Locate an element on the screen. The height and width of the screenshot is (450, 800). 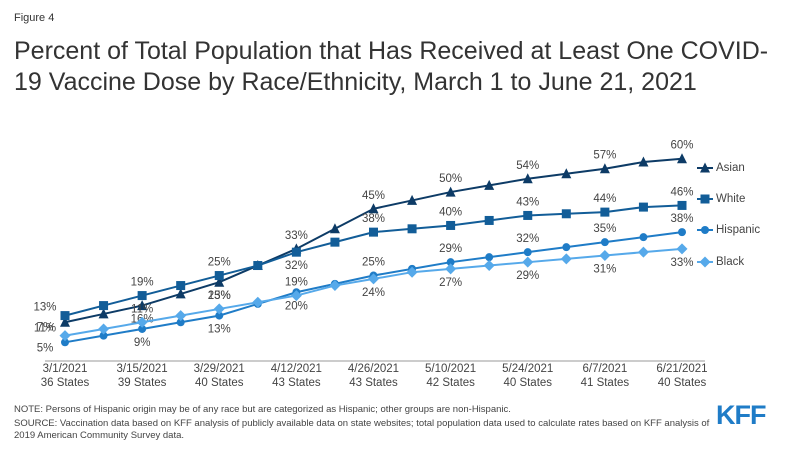
data-label: 45% is located at coordinates (373, 196).